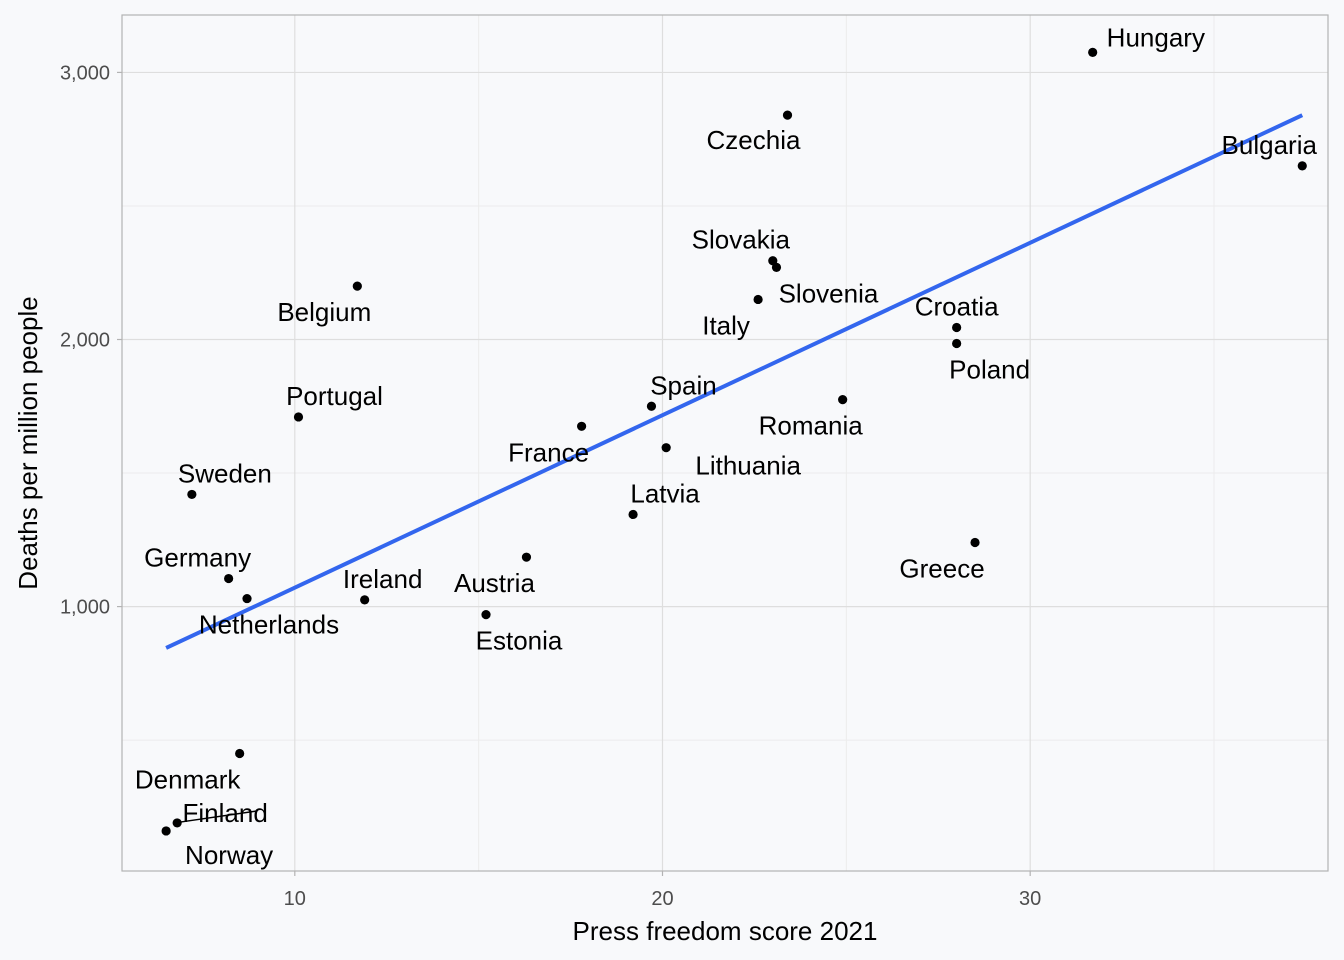 The image size is (1344, 960). What do you see at coordinates (85, 73) in the screenshot?
I see `y-tick-label: 3,000` at bounding box center [85, 73].